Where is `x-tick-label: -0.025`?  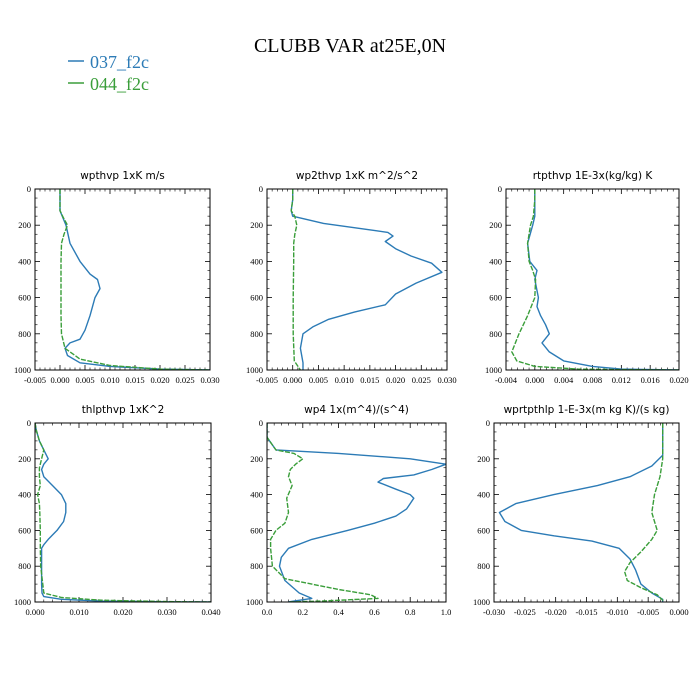
x-tick-label: -0.025 is located at coordinates (525, 612).